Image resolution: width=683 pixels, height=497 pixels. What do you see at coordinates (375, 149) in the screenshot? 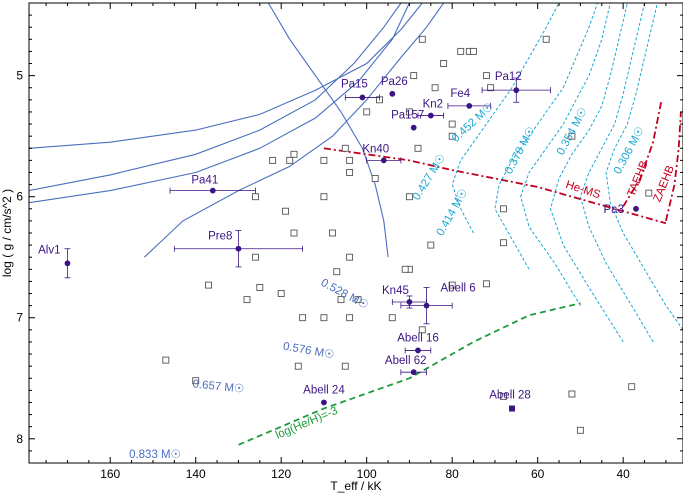
I see `star-label-kn40: Kn40` at bounding box center [375, 149].